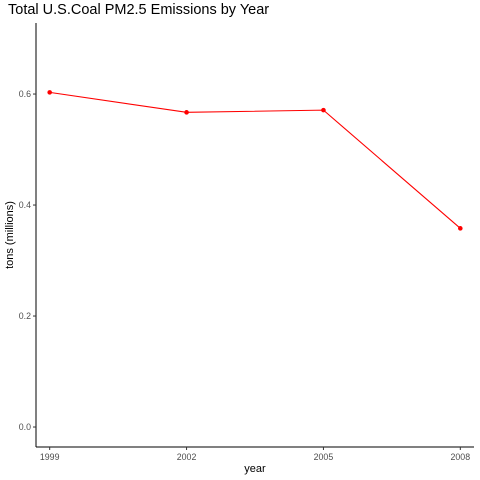  I want to click on x-axis-label: year, so click(255, 469).